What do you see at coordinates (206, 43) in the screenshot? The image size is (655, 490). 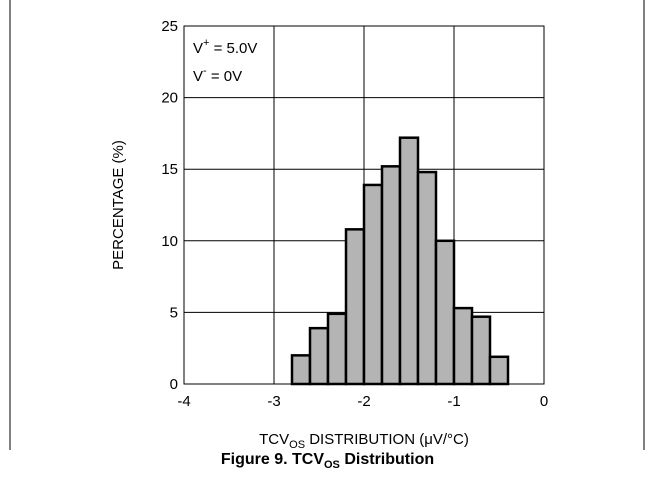 I see `annotation-superscript: +` at bounding box center [206, 43].